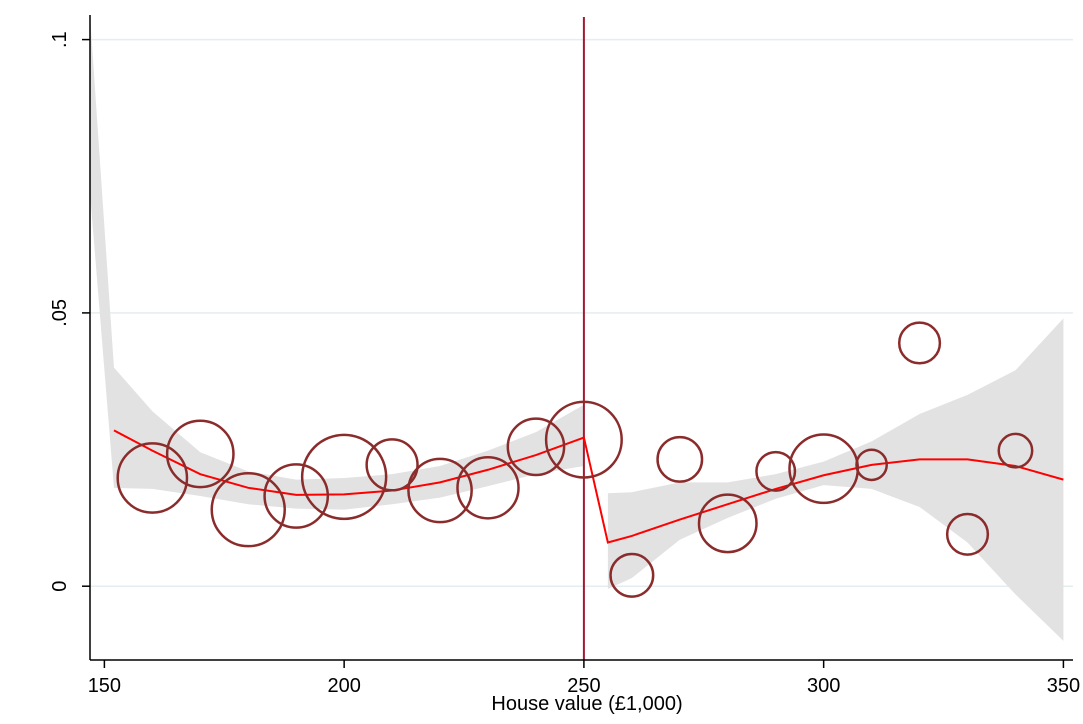  What do you see at coordinates (60, 586) in the screenshot?
I see `y-tick-label-0: 0` at bounding box center [60, 586].